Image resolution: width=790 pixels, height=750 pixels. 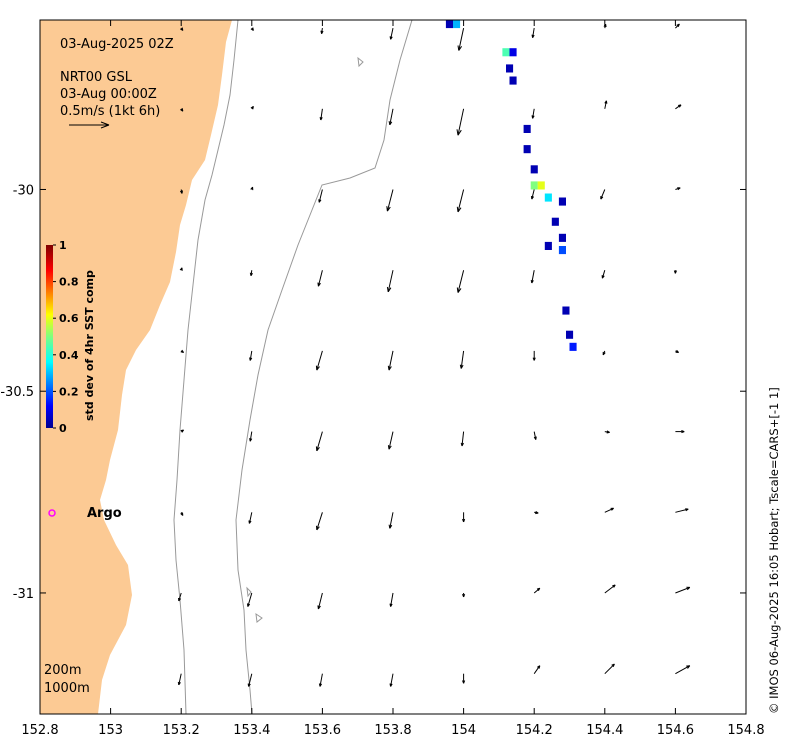 I want to click on x-tick-label: 154.4, so click(x=604, y=730).